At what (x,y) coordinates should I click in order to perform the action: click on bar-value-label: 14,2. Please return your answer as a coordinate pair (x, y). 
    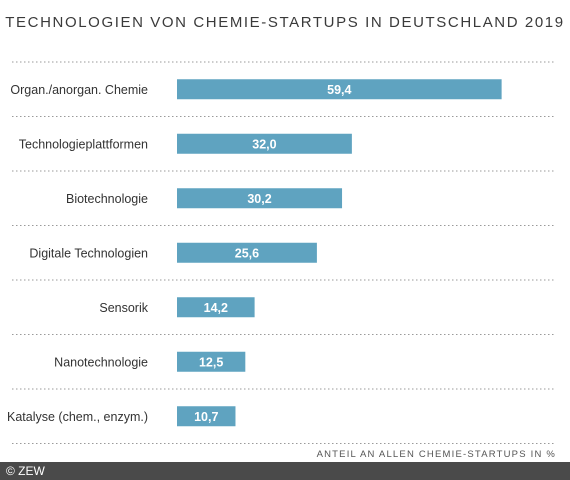
    Looking at the image, I should click on (216, 308).